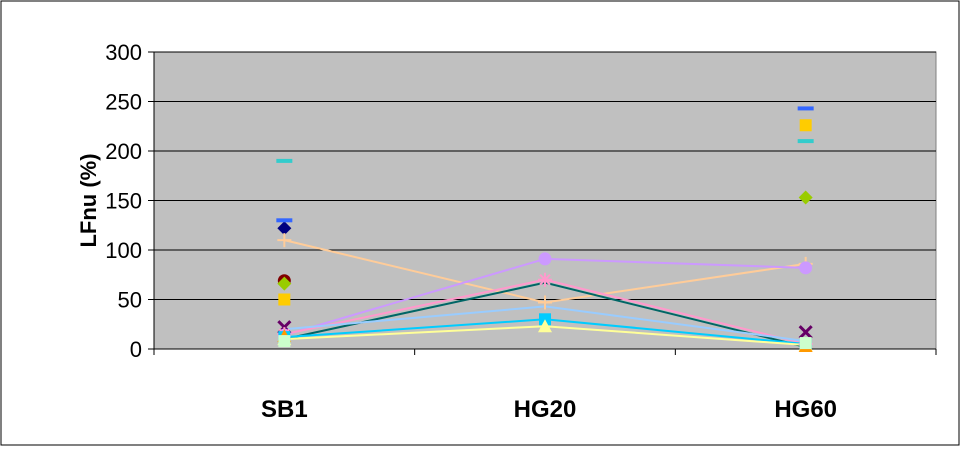 This screenshot has height=451, width=960. Describe the element at coordinates (130, 300) in the screenshot. I see `y-tick-label: 50` at that location.